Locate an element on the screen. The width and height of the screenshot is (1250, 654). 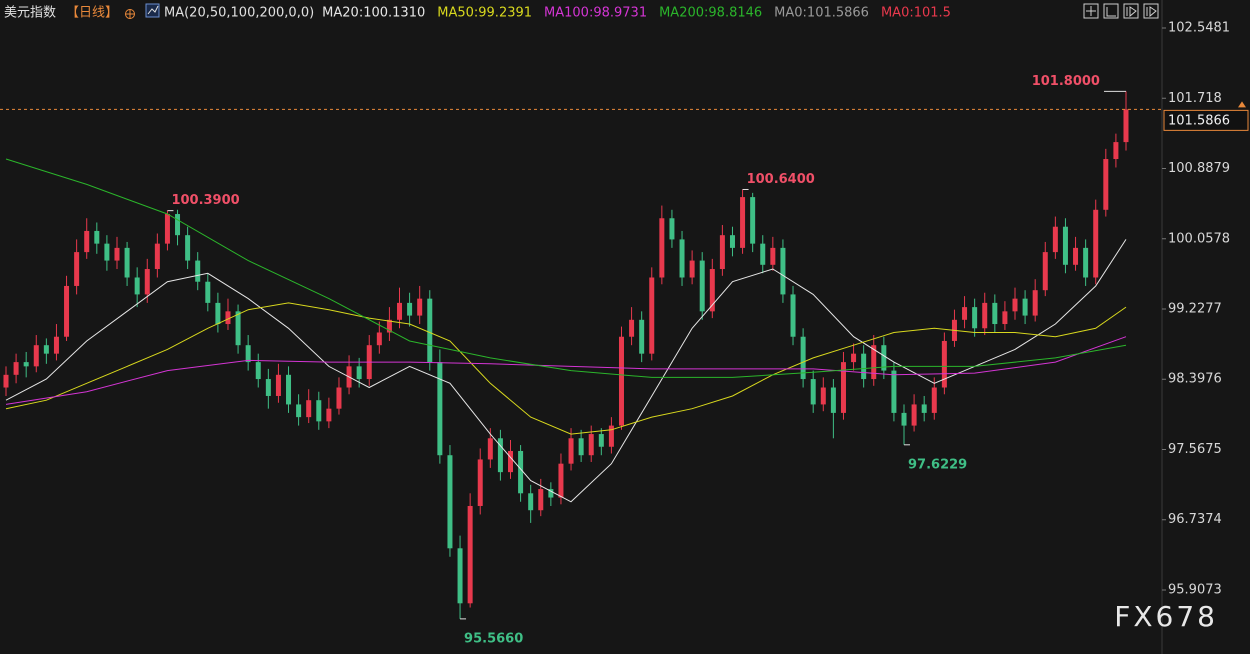
y-tick-label: 100.8879 is located at coordinates (1199, 168).